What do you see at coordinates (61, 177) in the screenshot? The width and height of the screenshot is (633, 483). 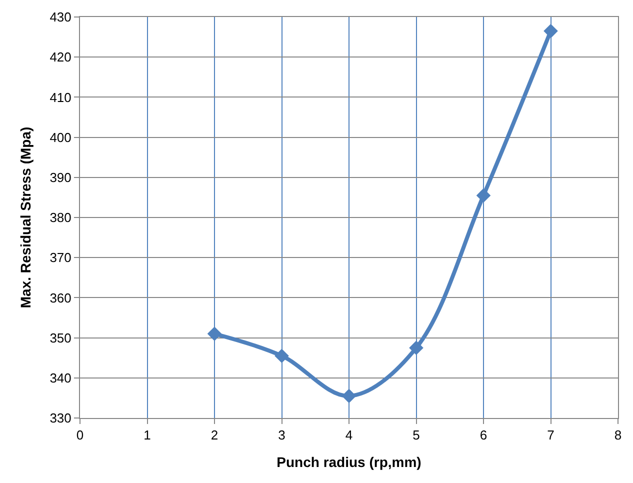 I see `y-tick-label: 390` at bounding box center [61, 177].